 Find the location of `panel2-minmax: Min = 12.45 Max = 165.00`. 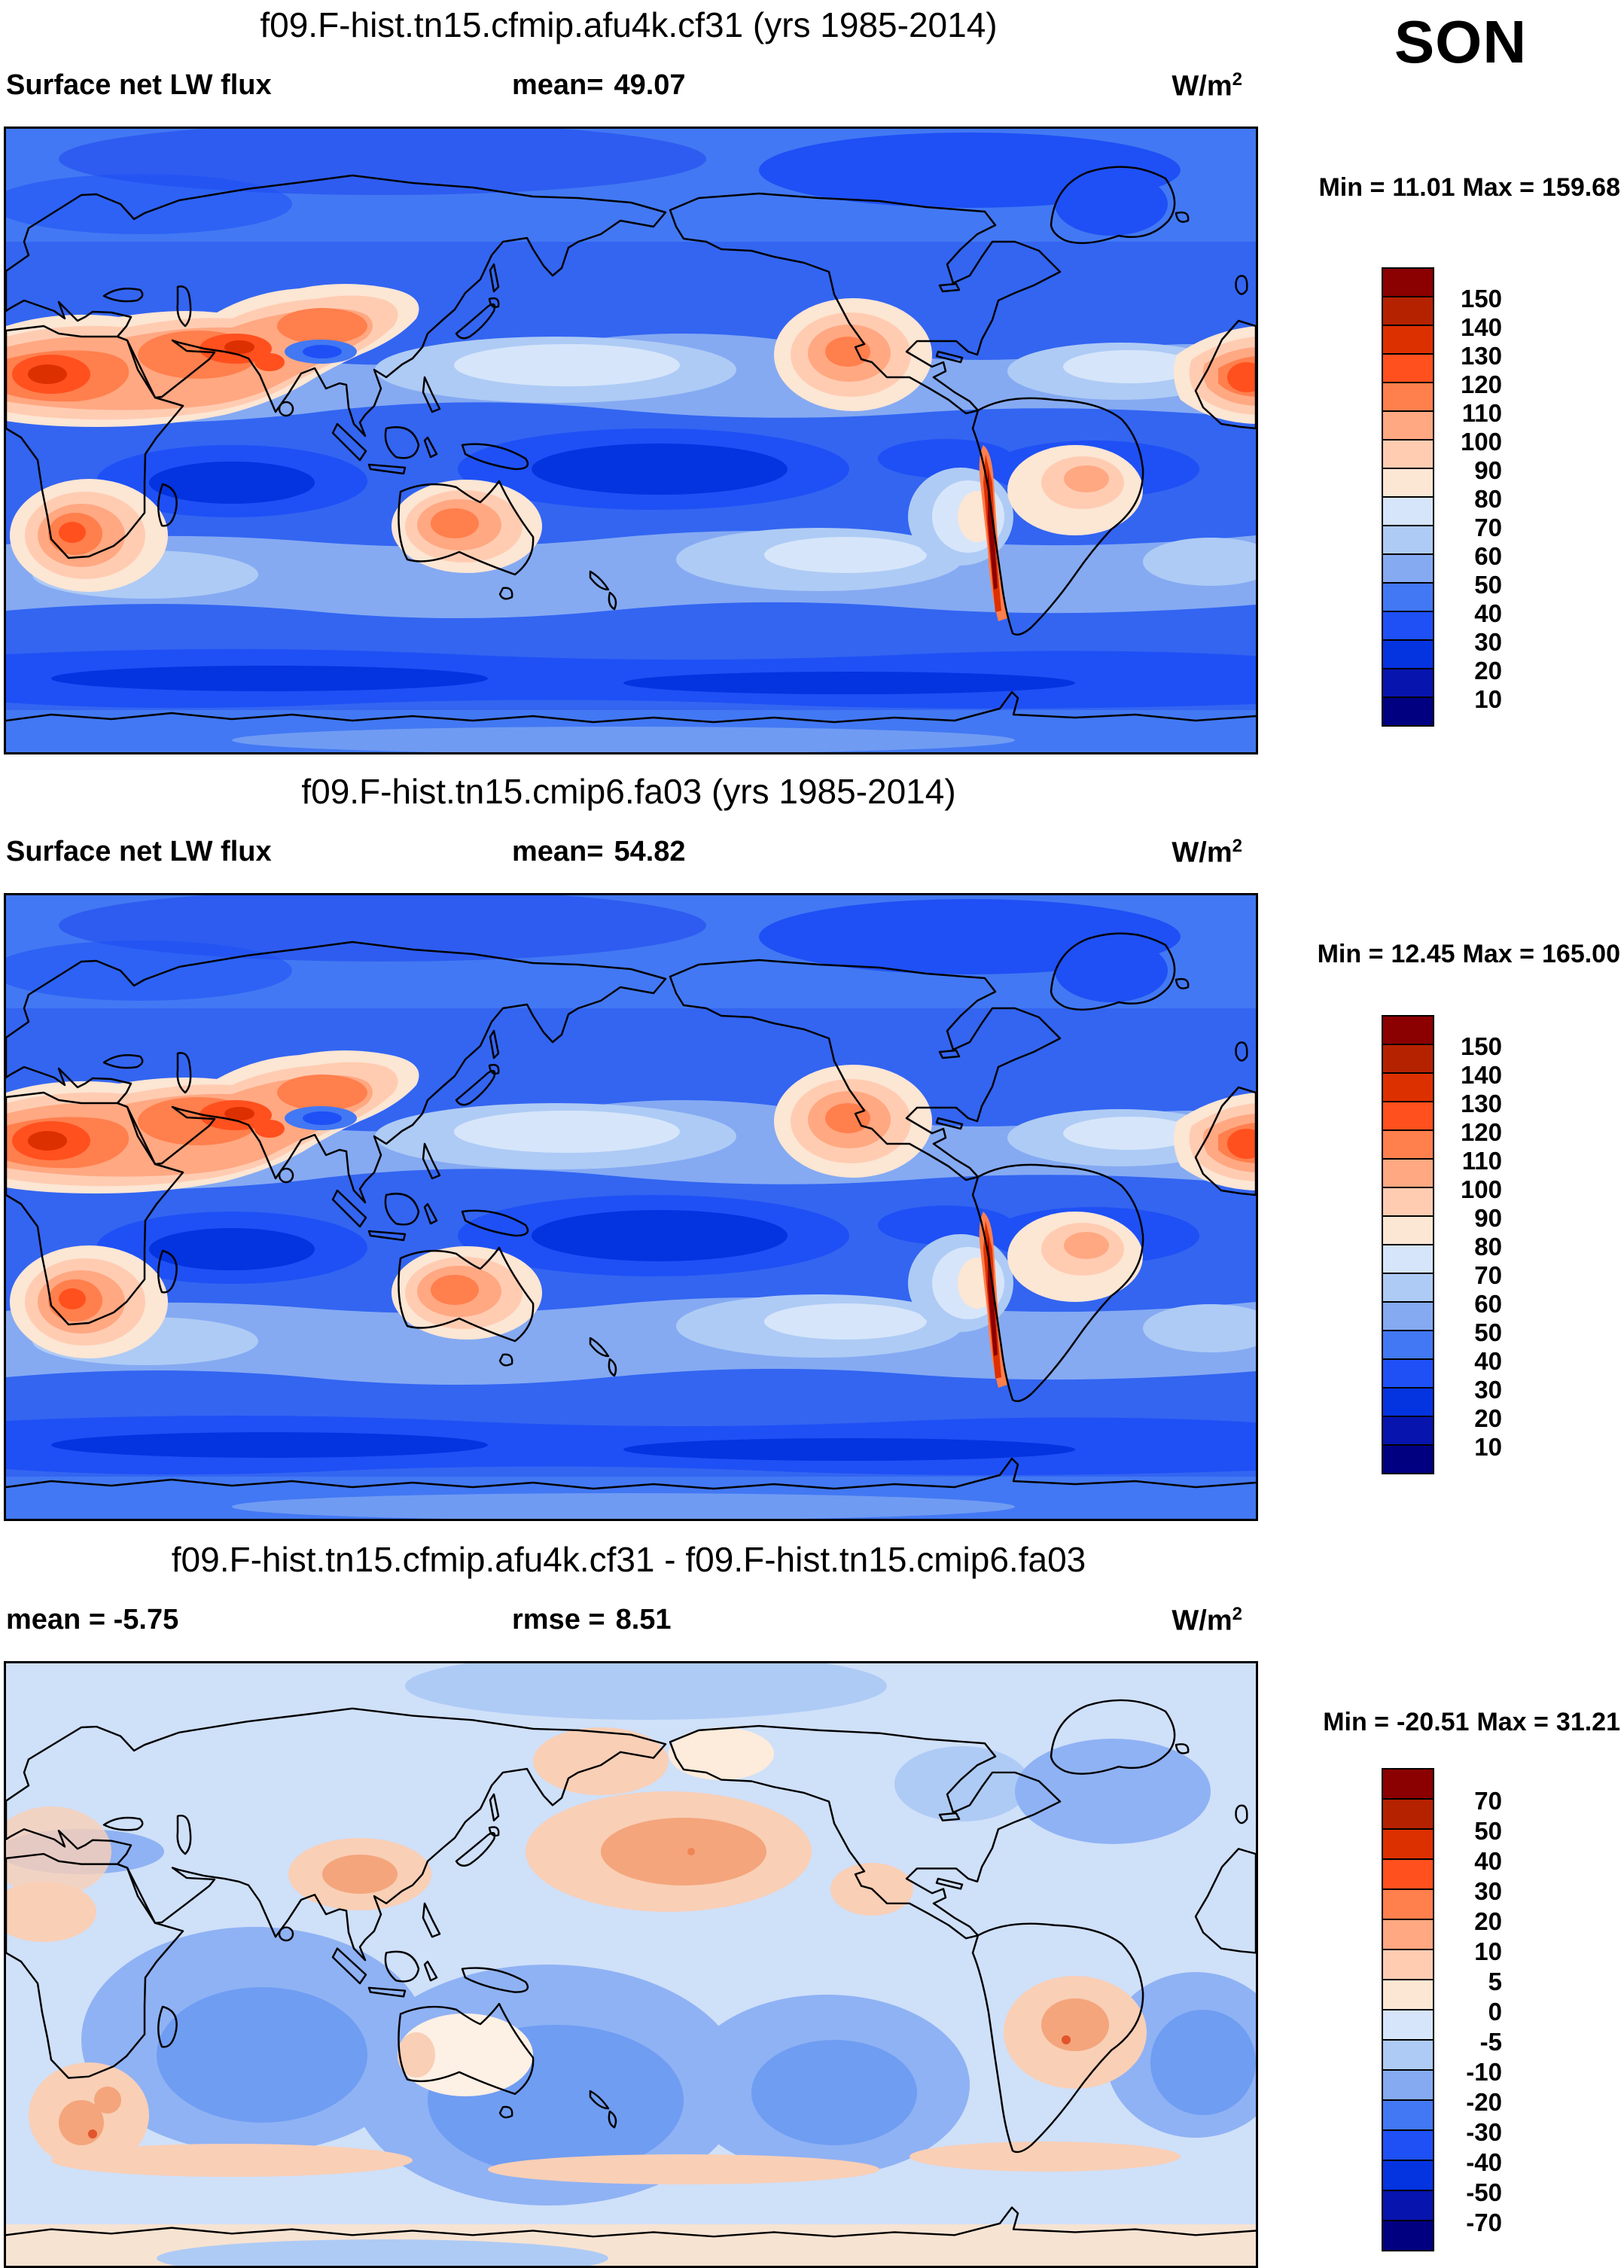

panel2-minmax: Min = 12.45 Max = 165.00 is located at coordinates (1440, 955).